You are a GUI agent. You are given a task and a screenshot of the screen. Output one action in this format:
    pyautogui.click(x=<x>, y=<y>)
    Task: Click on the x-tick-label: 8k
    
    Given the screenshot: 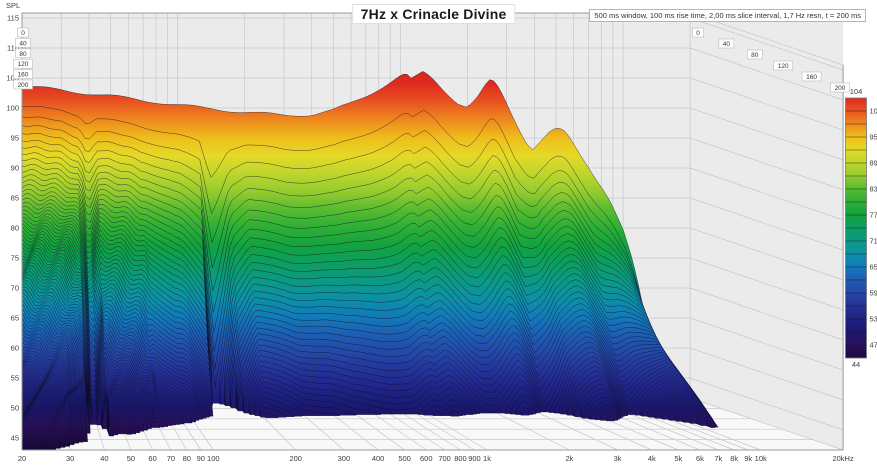 What is the action you would take?
    pyautogui.click(x=734, y=458)
    